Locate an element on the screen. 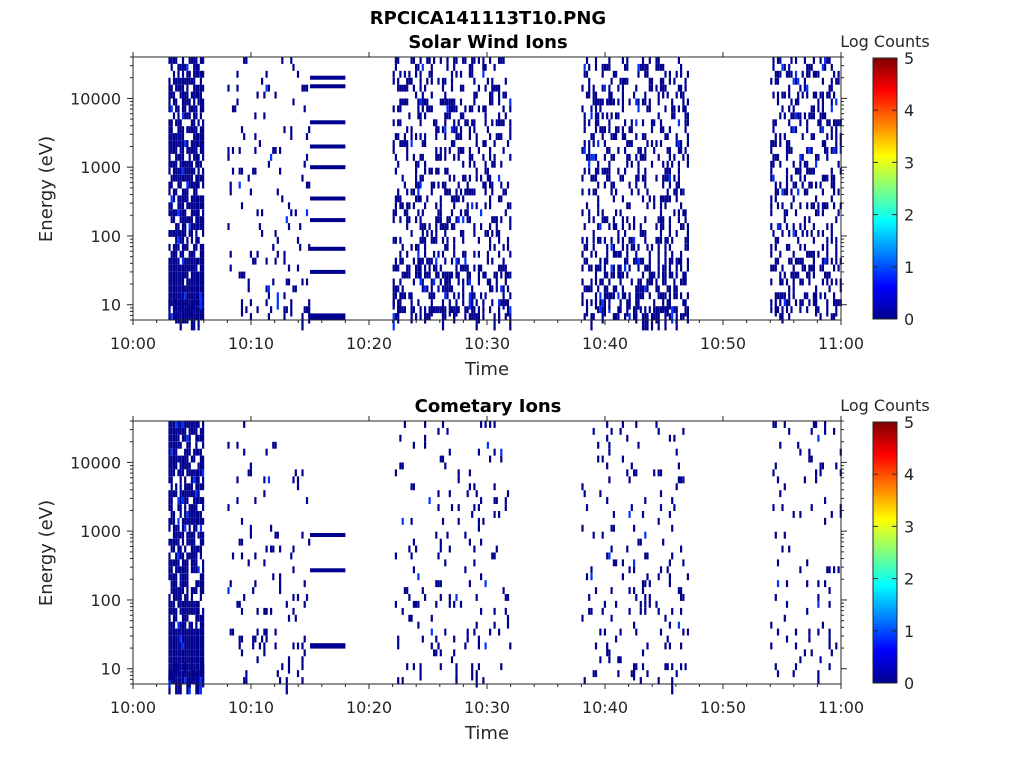 The width and height of the screenshot is (1024, 768). y-tick-label: 1000 is located at coordinates (100, 531).